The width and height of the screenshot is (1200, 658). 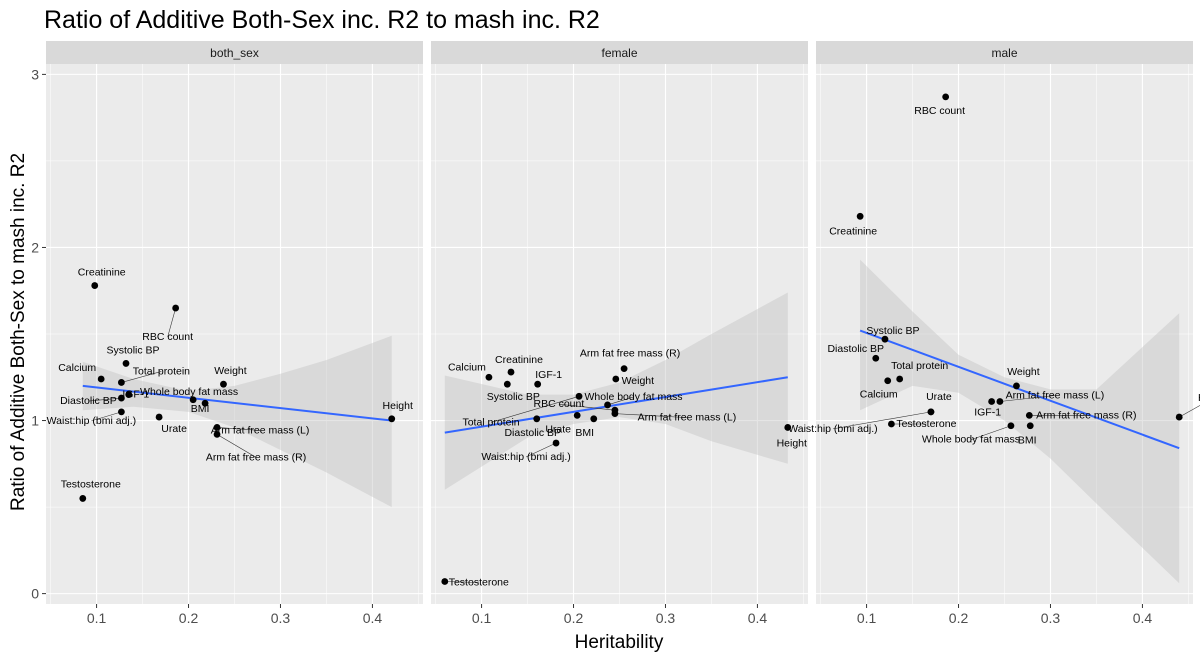 I want to click on y-tick-label: 1, so click(x=35, y=421).